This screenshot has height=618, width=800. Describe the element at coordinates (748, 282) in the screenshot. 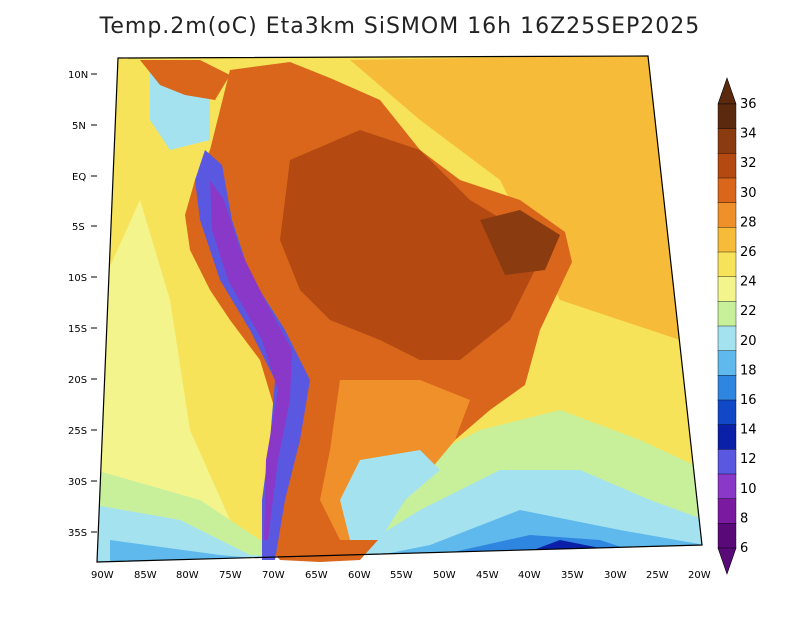

I see `colorbar-label: 24` at that location.